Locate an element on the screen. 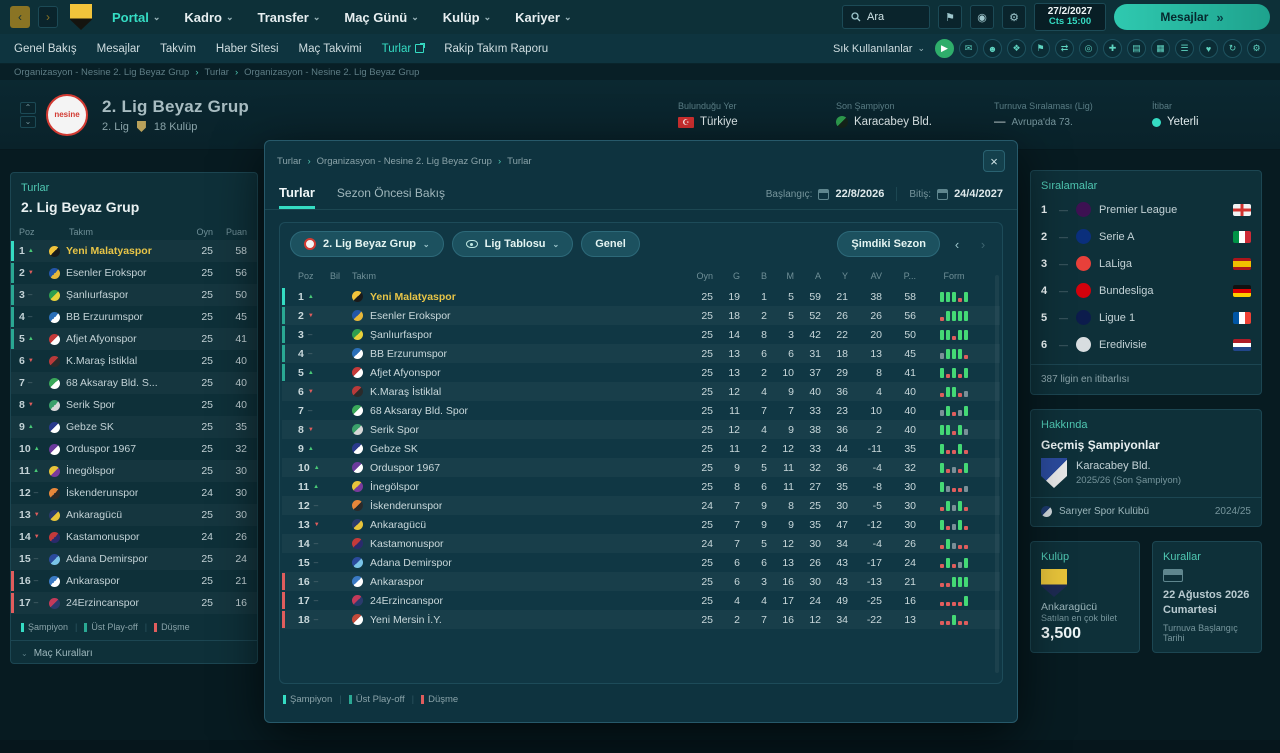 The height and width of the screenshot is (753, 1280). standings-row-orduspor-1967: 10 ▲ Orduspor 1967 25 32 is located at coordinates (133, 449).